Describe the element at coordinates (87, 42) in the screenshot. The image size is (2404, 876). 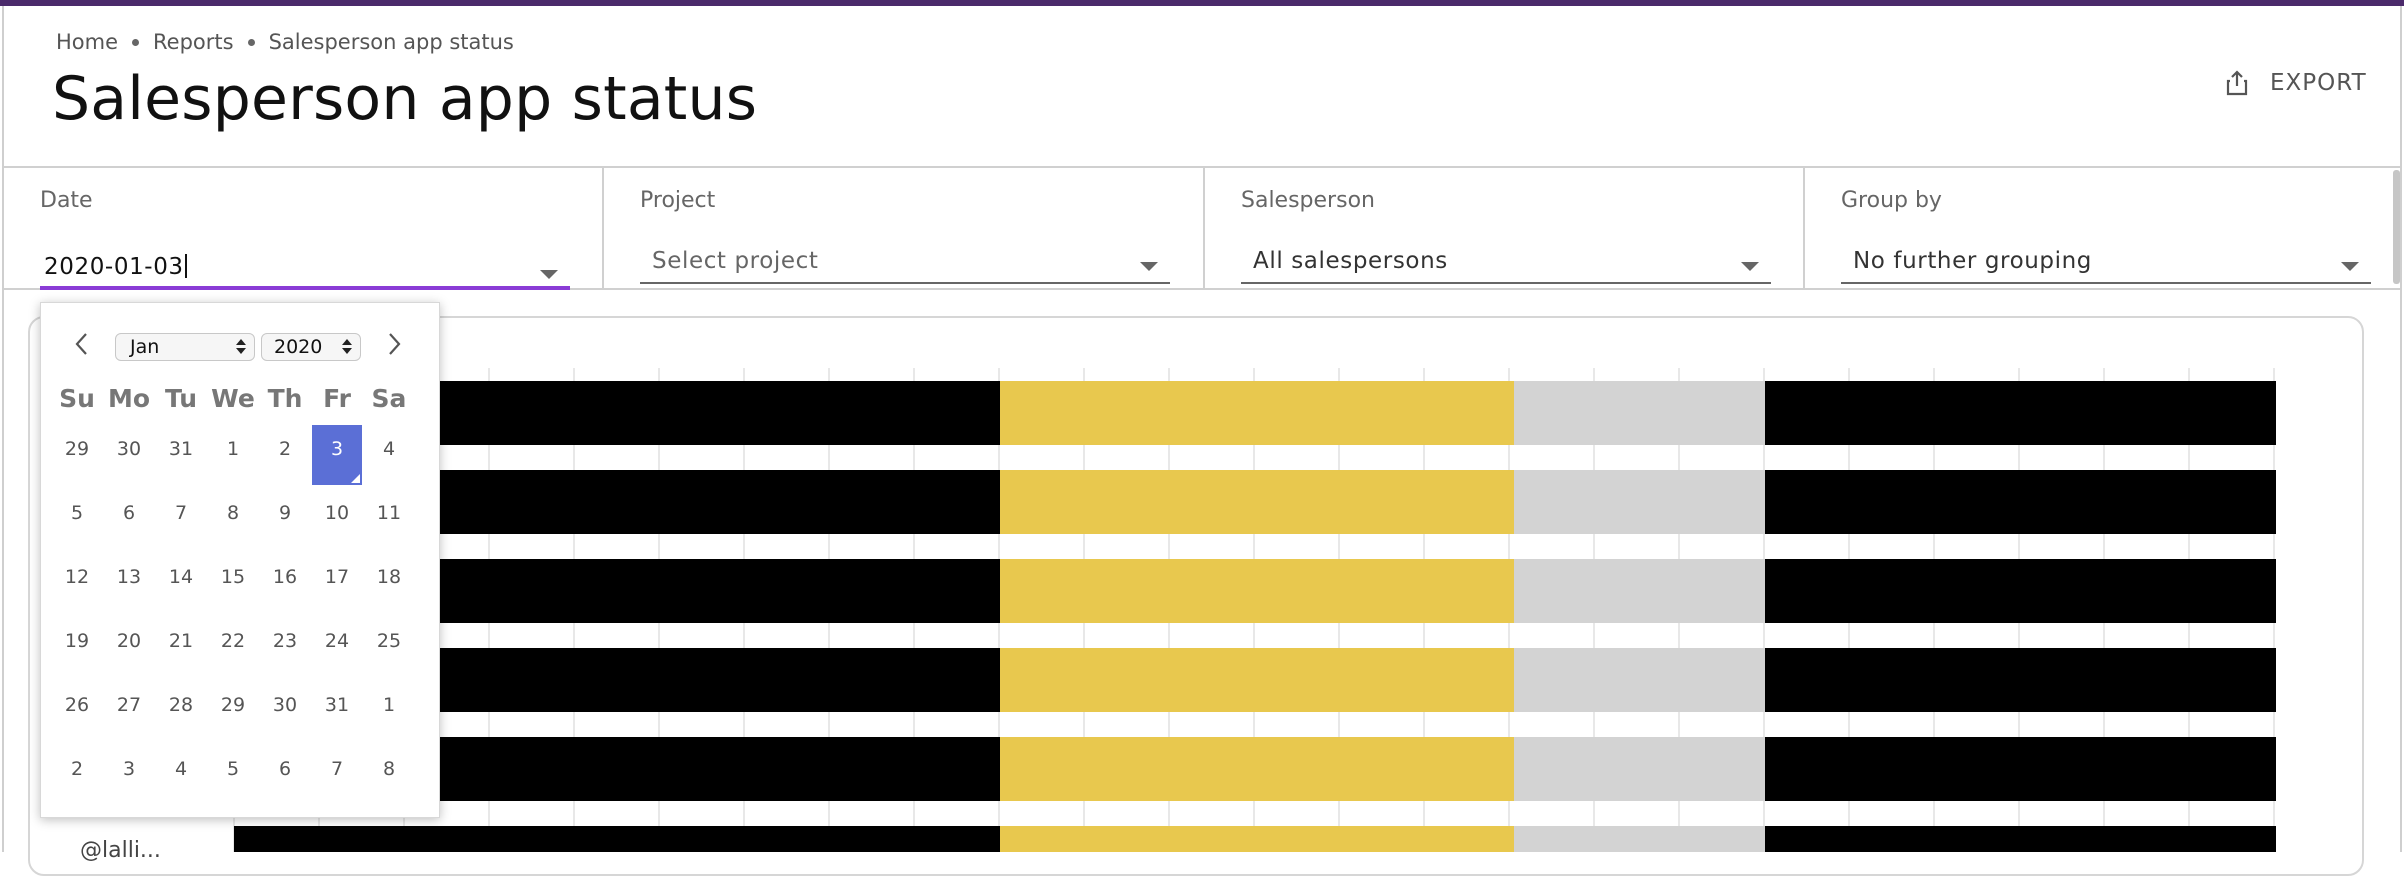
I see `breadcrumb-home: Home` at that location.